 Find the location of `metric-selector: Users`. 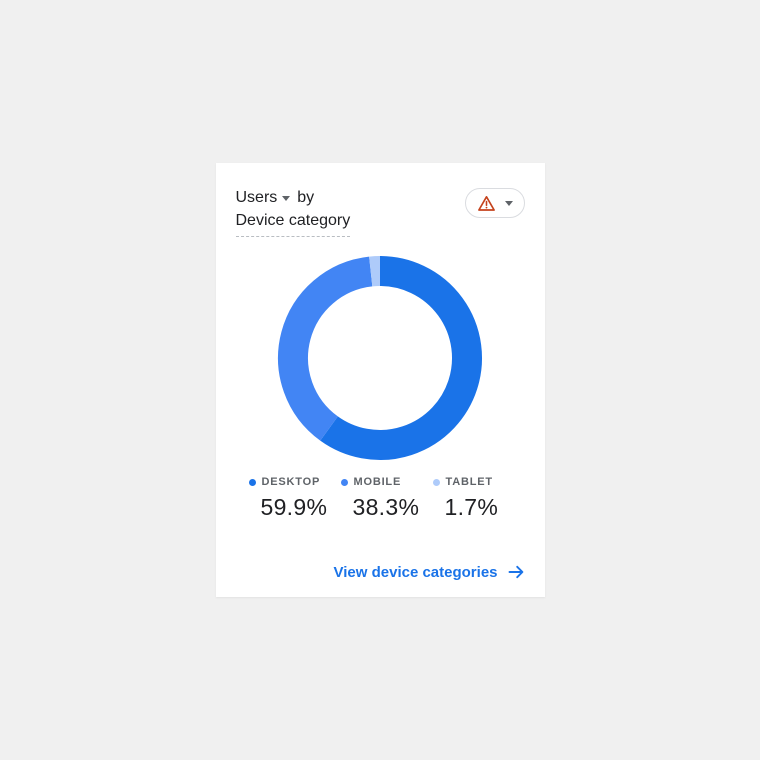

metric-selector: Users is located at coordinates (256, 197).